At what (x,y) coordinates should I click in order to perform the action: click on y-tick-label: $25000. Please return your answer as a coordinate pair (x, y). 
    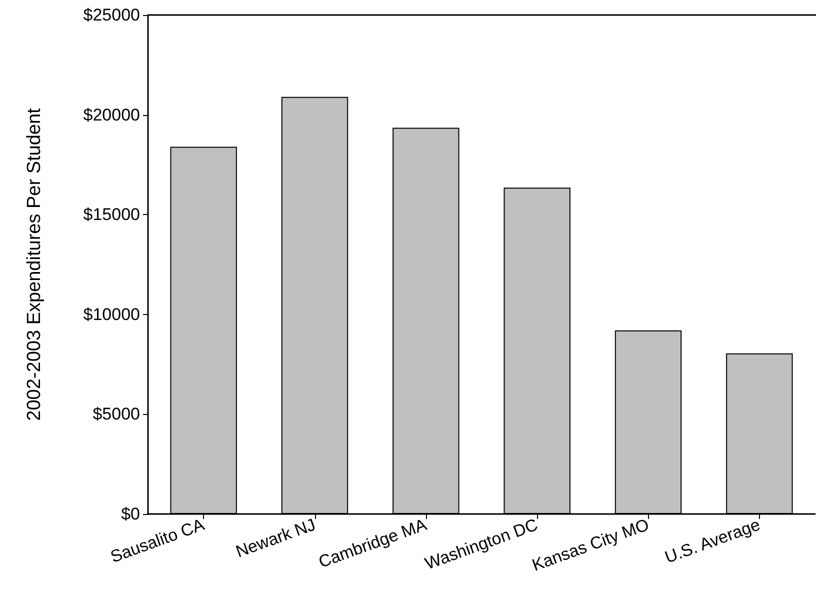
    Looking at the image, I should click on (111, 15).